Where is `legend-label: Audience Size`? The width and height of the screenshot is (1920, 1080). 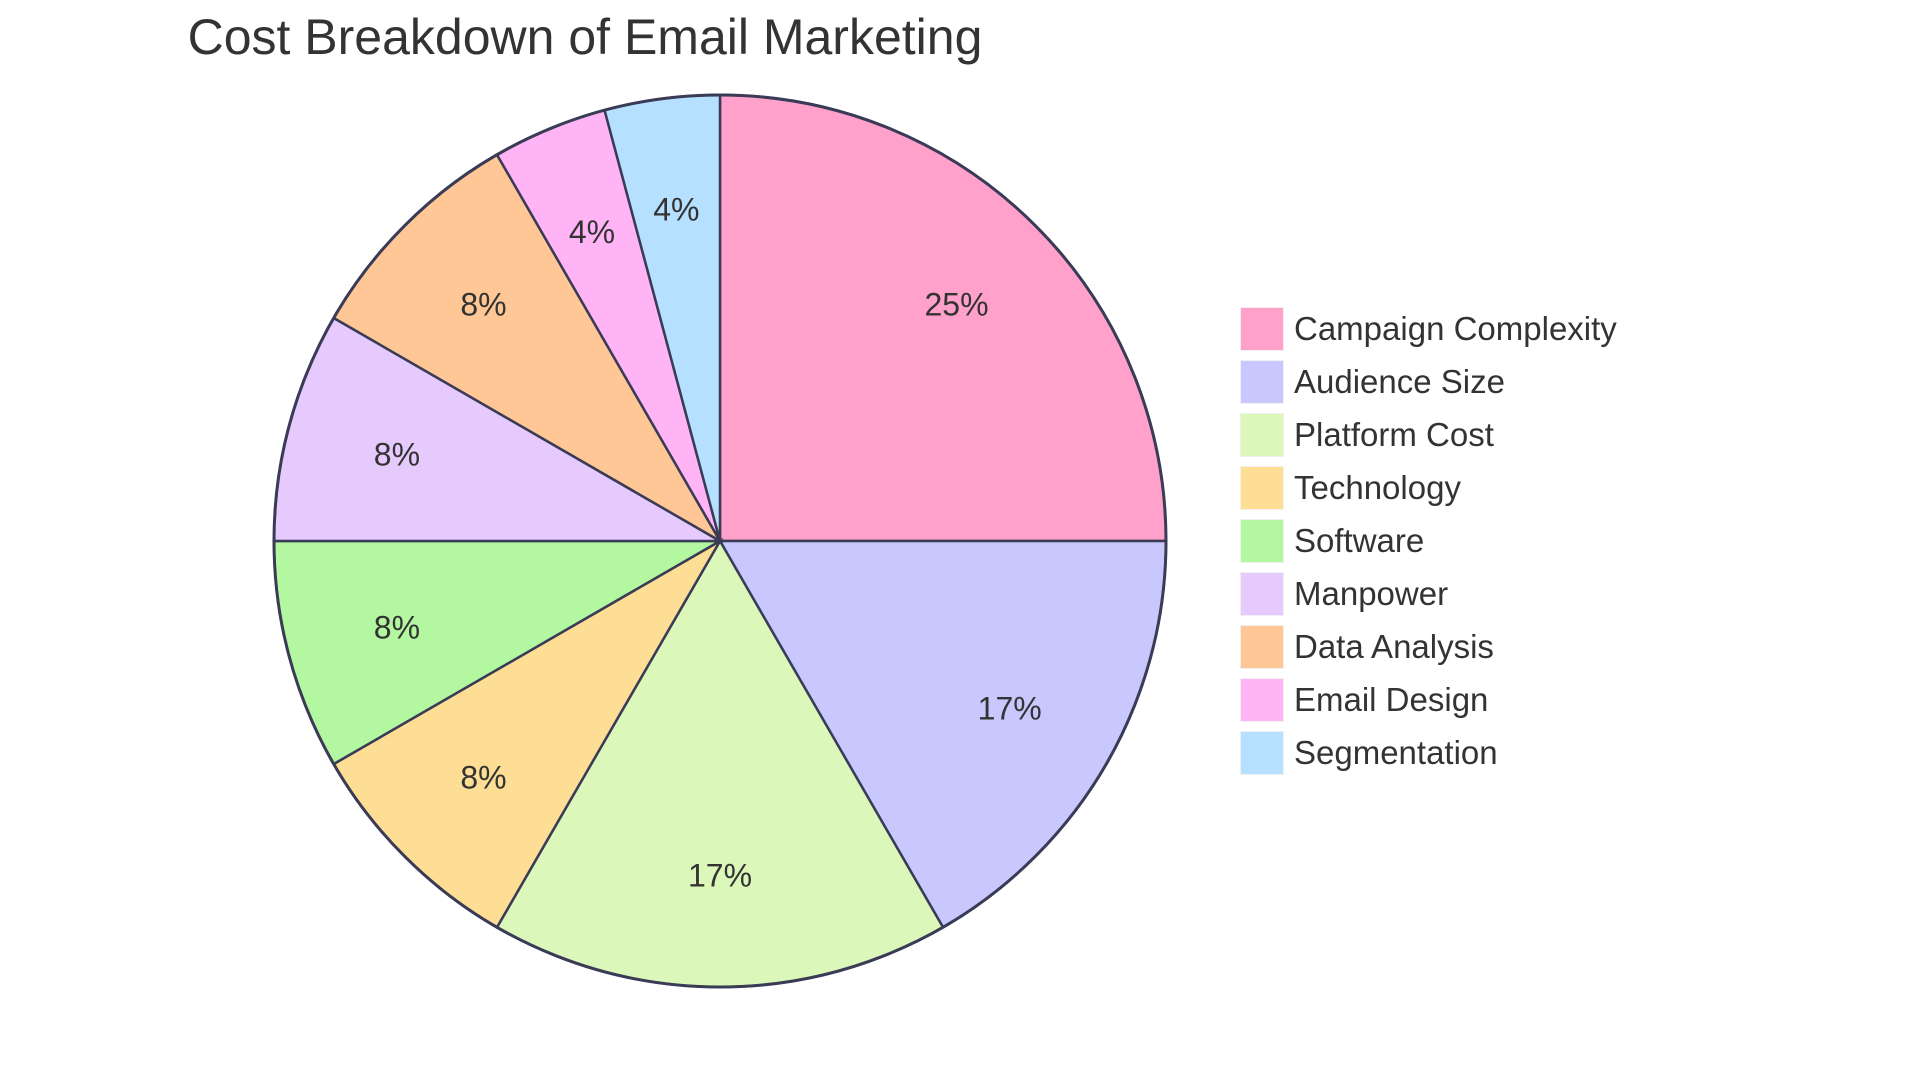 legend-label: Audience Size is located at coordinates (1399, 381).